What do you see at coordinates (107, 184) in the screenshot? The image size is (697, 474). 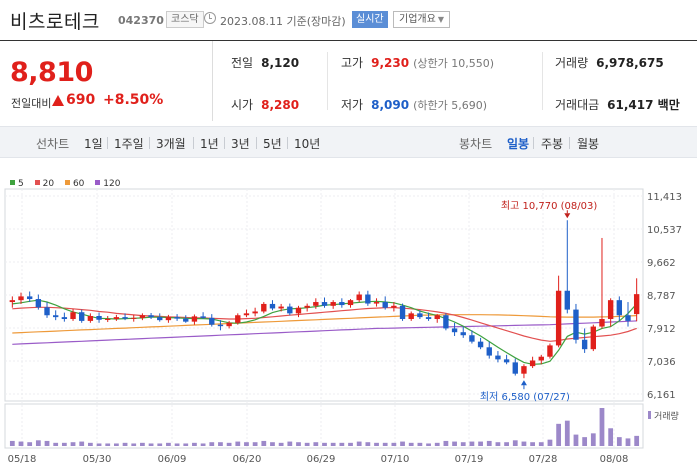 I see `legend-item-ma120: 120` at bounding box center [107, 184].